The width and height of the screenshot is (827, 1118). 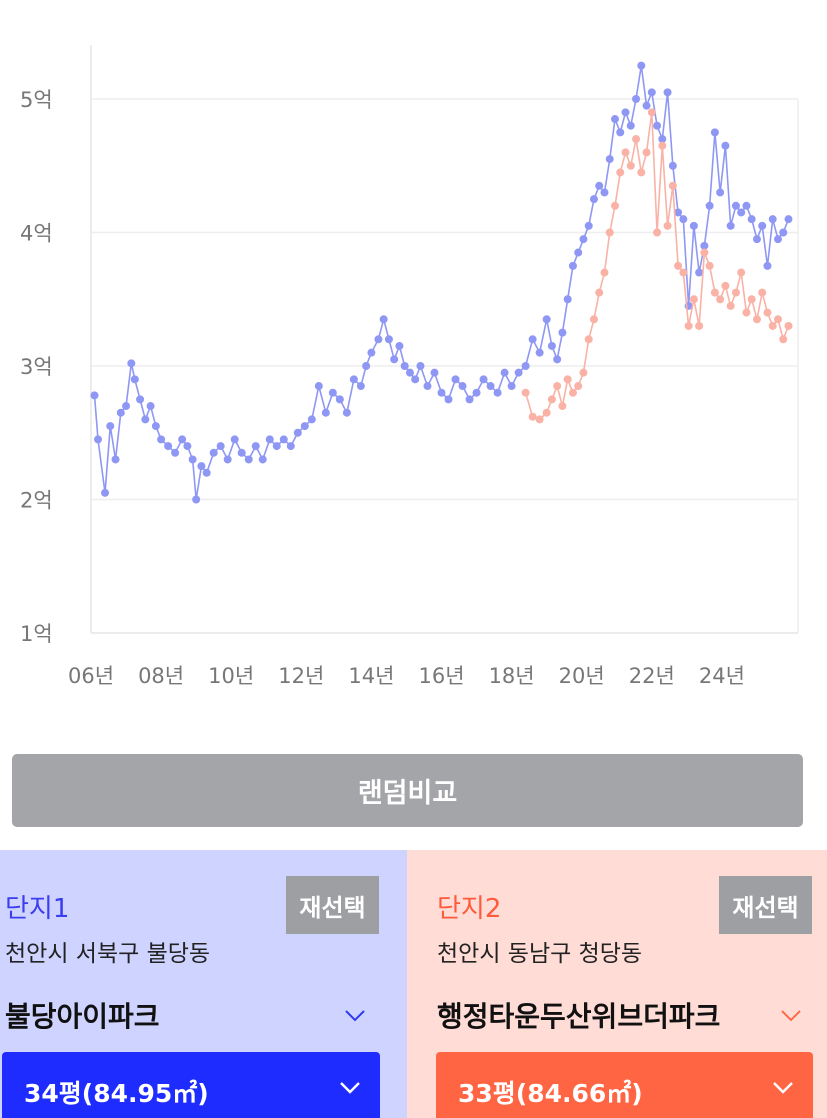 I want to click on complex2-region: 천안시 동남구 청당동, so click(x=540, y=954).